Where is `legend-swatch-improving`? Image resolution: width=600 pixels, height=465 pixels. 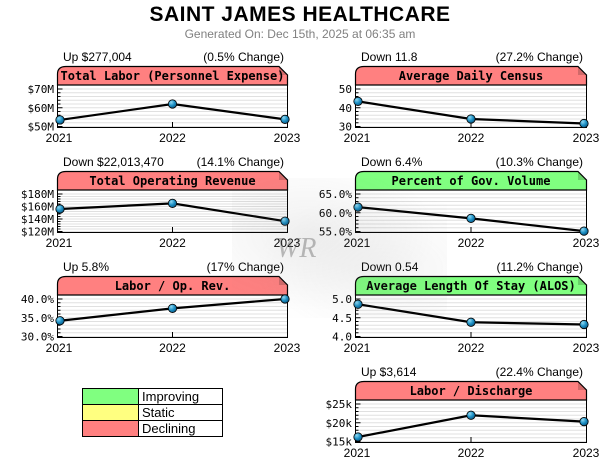
legend-swatch-improving is located at coordinates (110, 396).